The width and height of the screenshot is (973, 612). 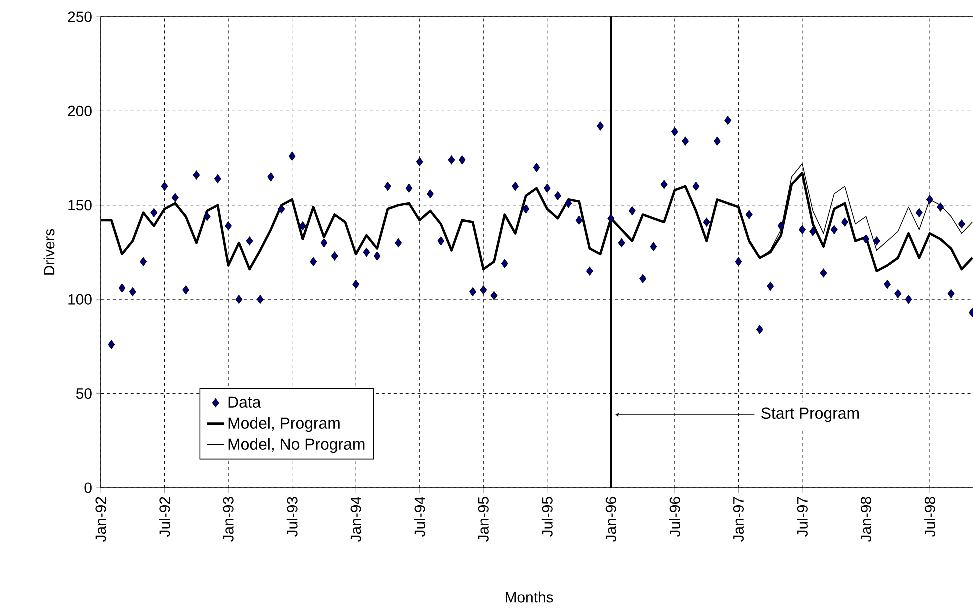 I want to click on x-tick-label: Jan-94, so click(x=356, y=519).